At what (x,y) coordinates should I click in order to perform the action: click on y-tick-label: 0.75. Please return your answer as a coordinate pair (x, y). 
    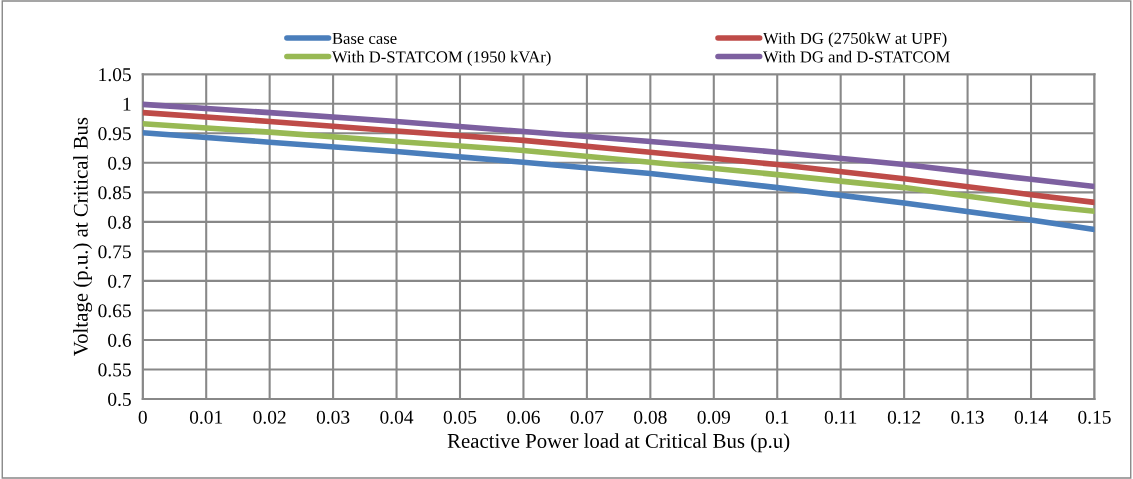
    Looking at the image, I should click on (114, 252).